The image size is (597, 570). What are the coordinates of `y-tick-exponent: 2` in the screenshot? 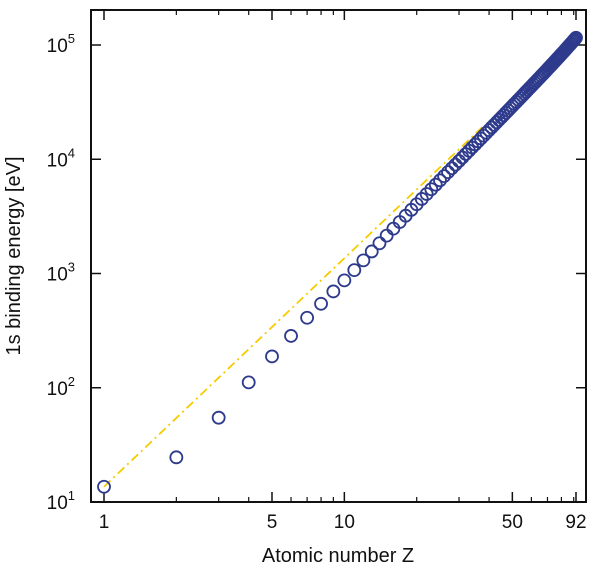 It's located at (71, 381).